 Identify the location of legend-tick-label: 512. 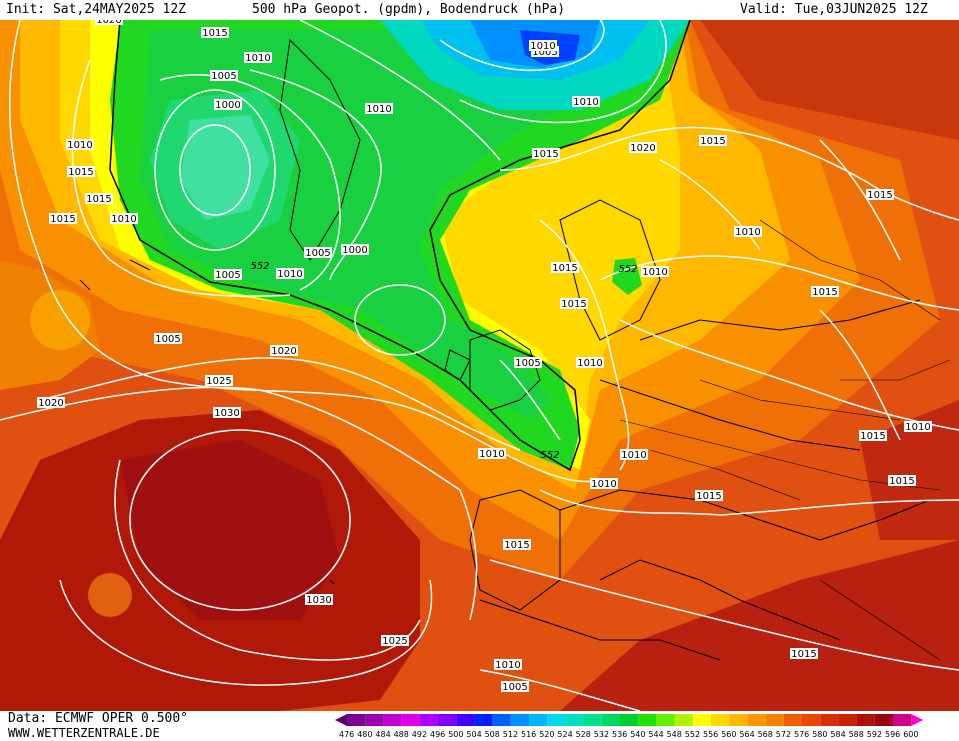
(510, 734).